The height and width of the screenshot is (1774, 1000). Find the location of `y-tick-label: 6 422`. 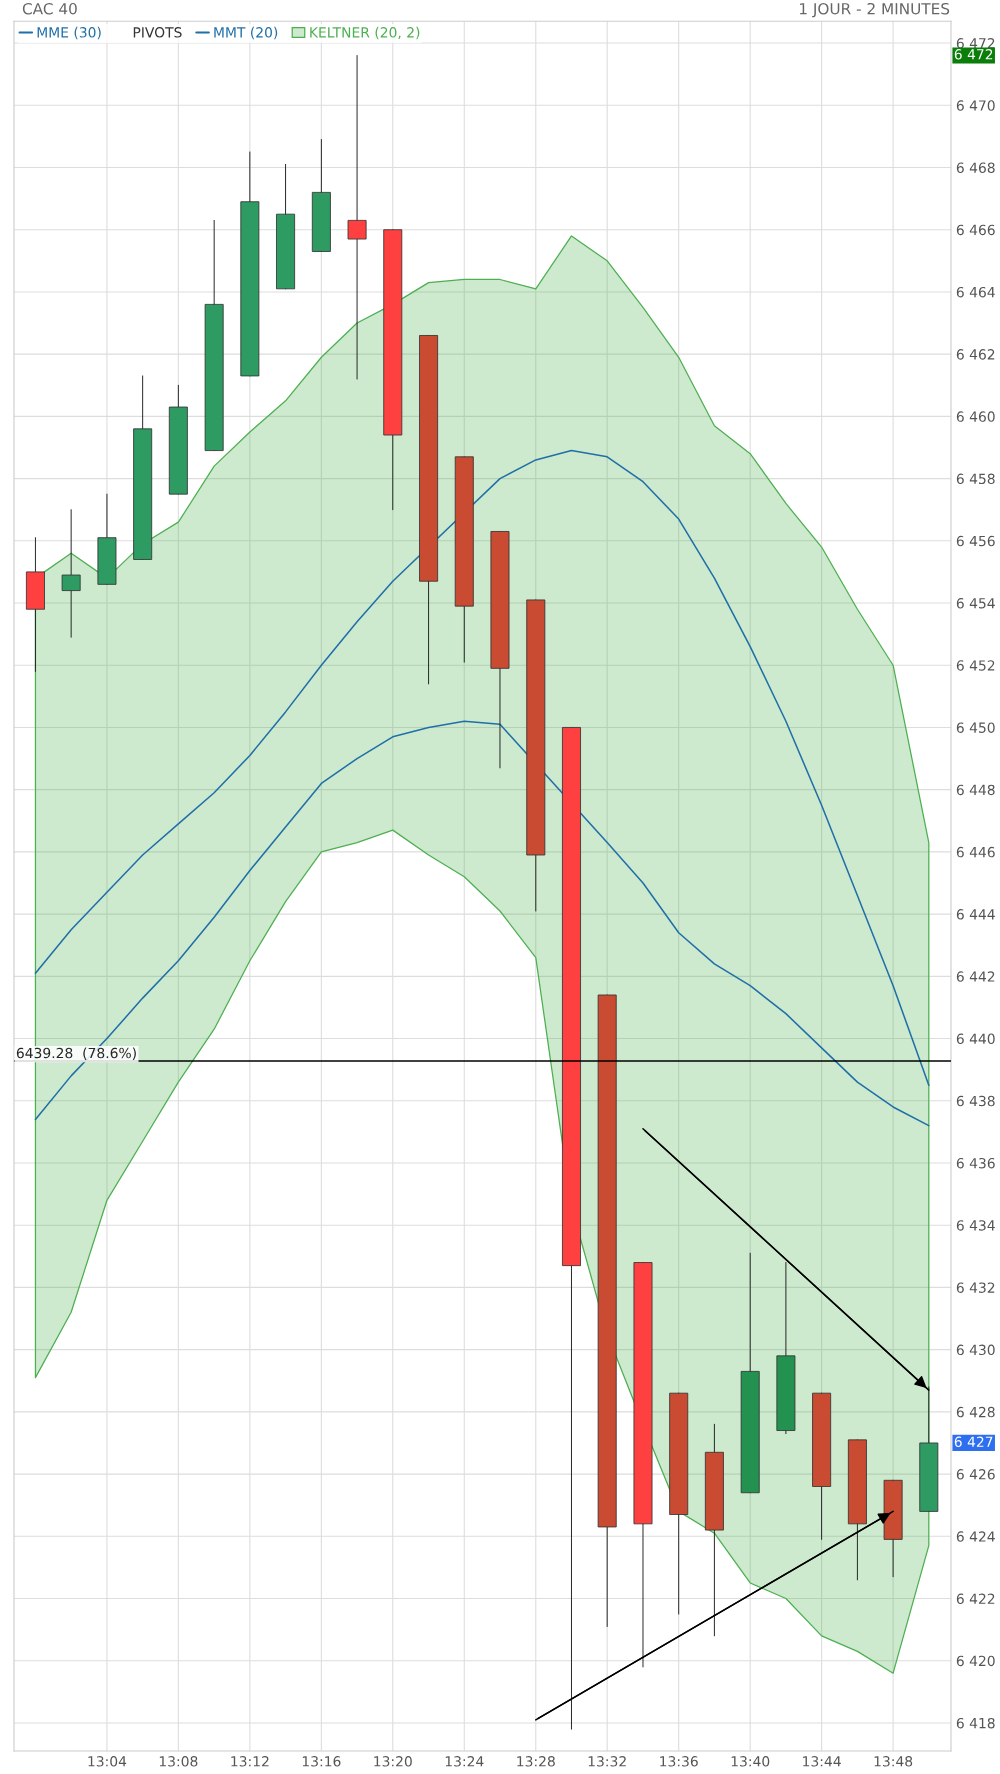

y-tick-label: 6 422 is located at coordinates (975, 1598).